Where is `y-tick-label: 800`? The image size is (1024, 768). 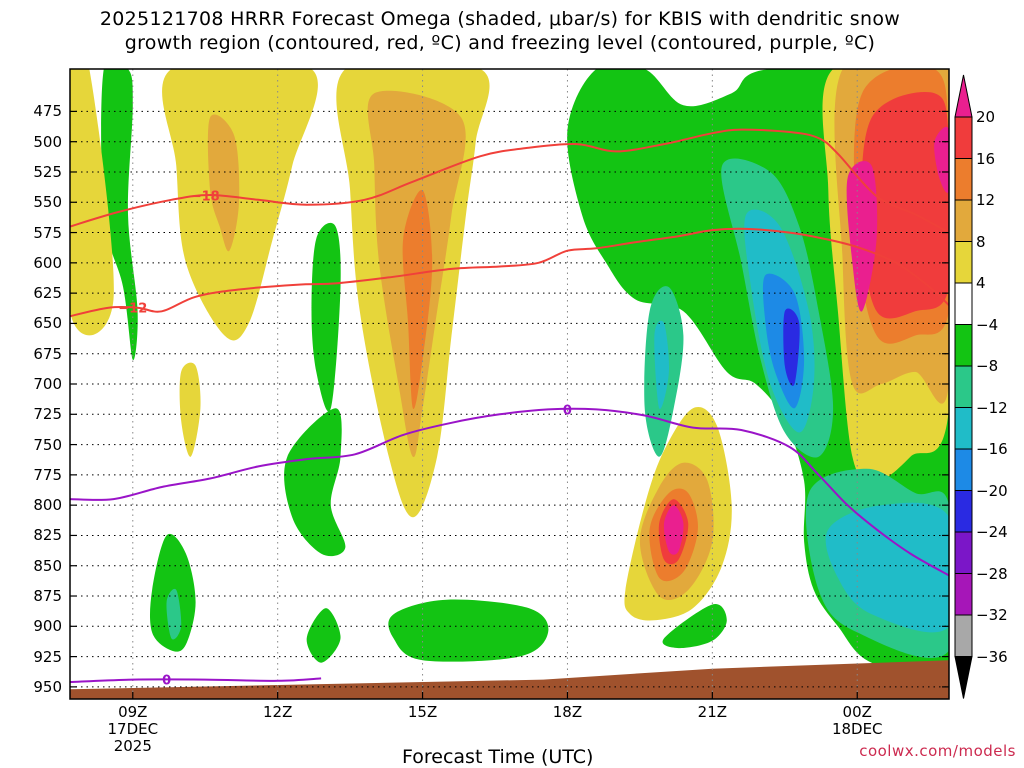
y-tick-label: 800 is located at coordinates (47, 505).